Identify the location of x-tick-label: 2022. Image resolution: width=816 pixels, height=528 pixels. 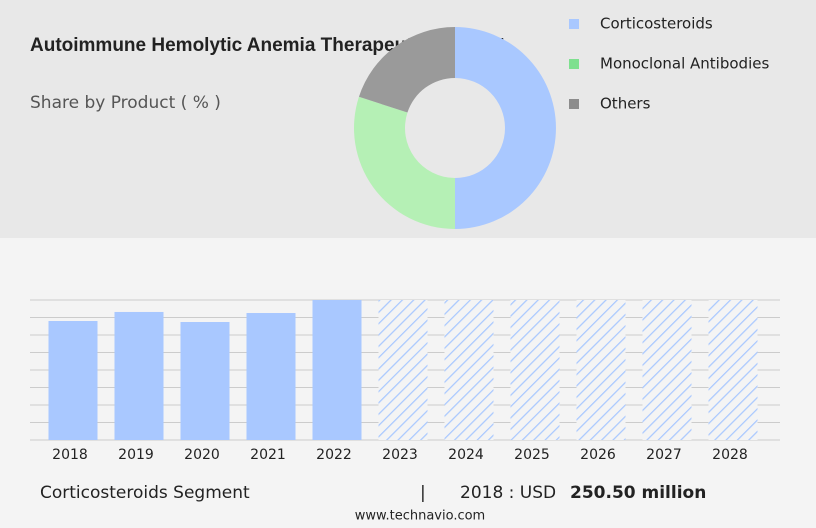
(334, 455).